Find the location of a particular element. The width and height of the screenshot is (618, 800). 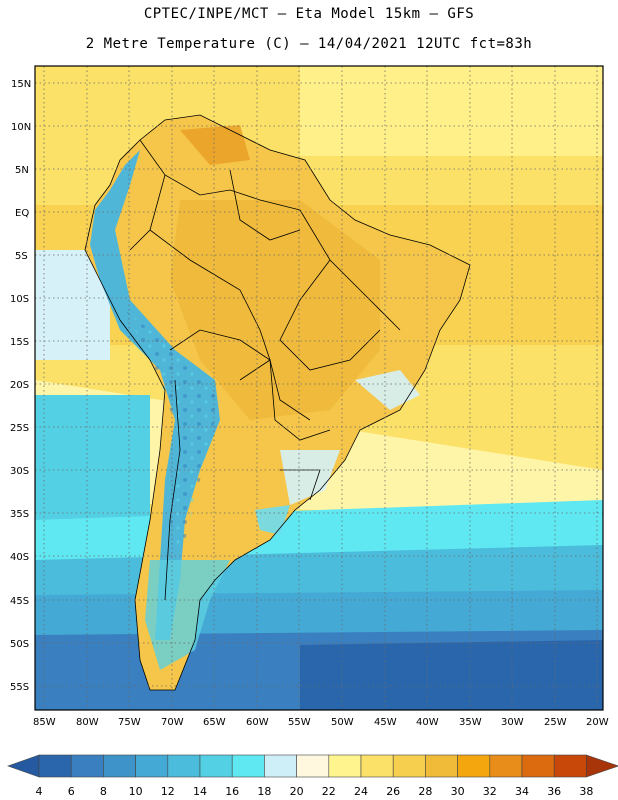

colorbar-tick-label: 24 is located at coordinates (361, 791).